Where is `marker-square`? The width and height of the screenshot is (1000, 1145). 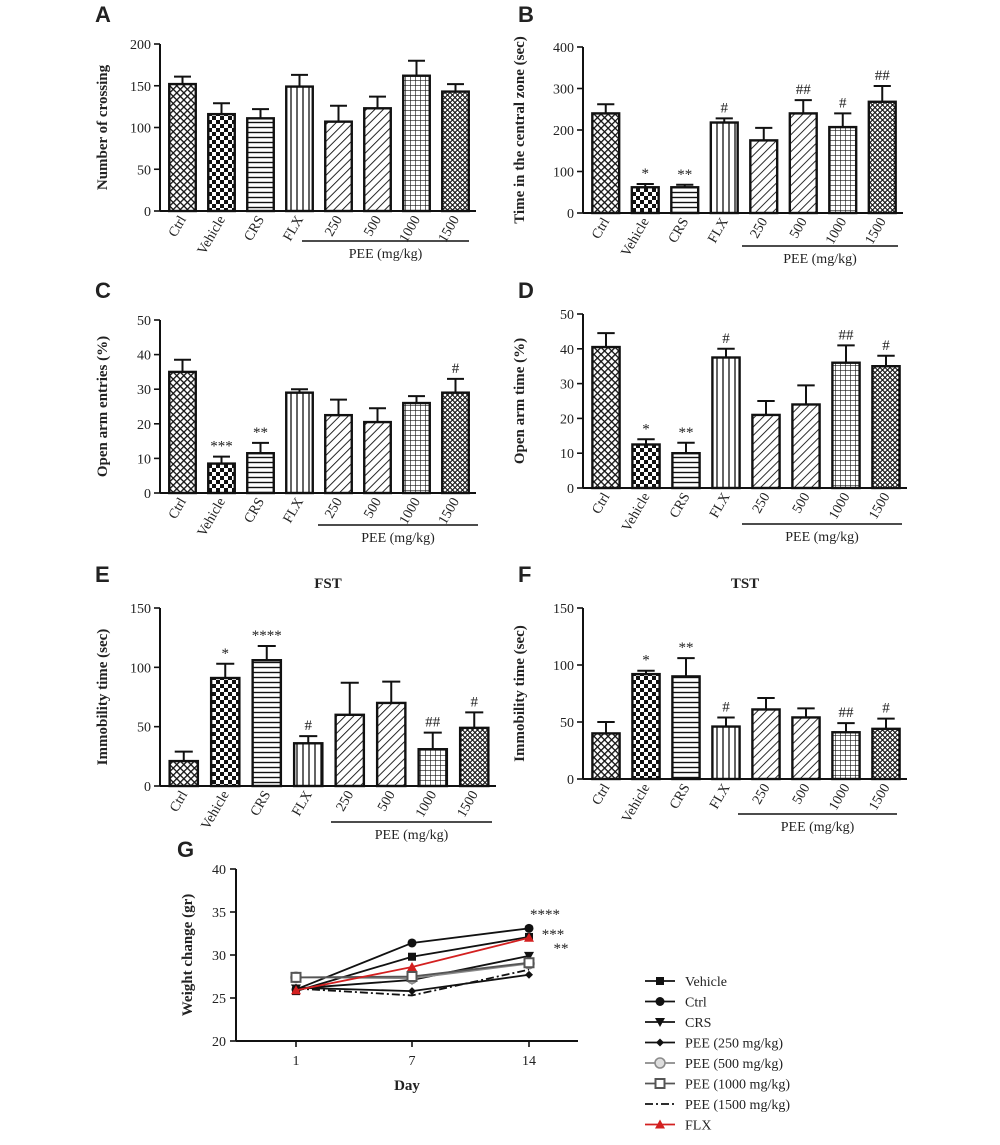 marker-square is located at coordinates (660, 981).